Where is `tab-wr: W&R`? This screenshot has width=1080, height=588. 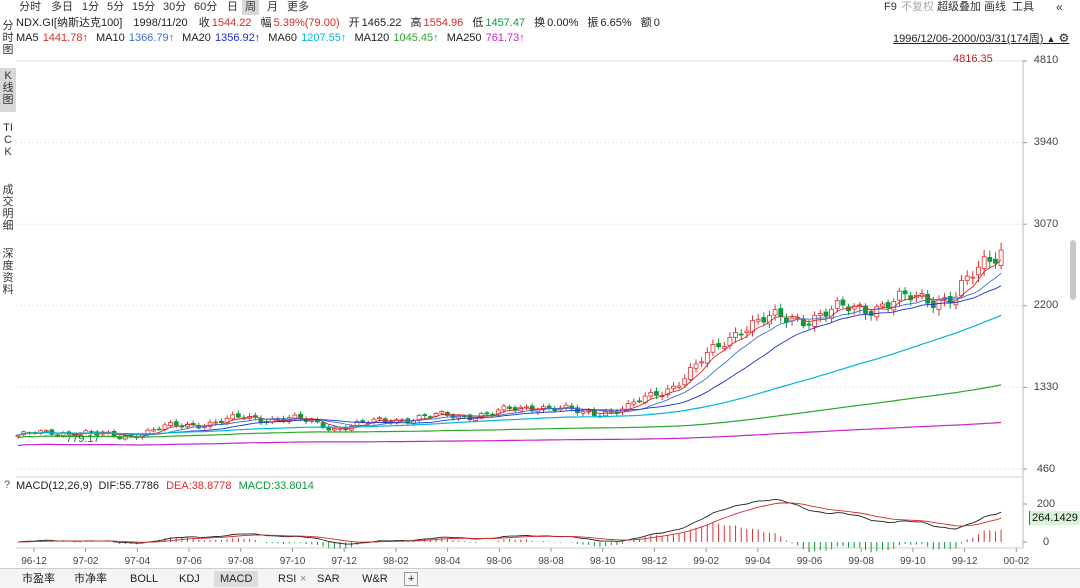
tab-wr: W&R is located at coordinates (375, 579).